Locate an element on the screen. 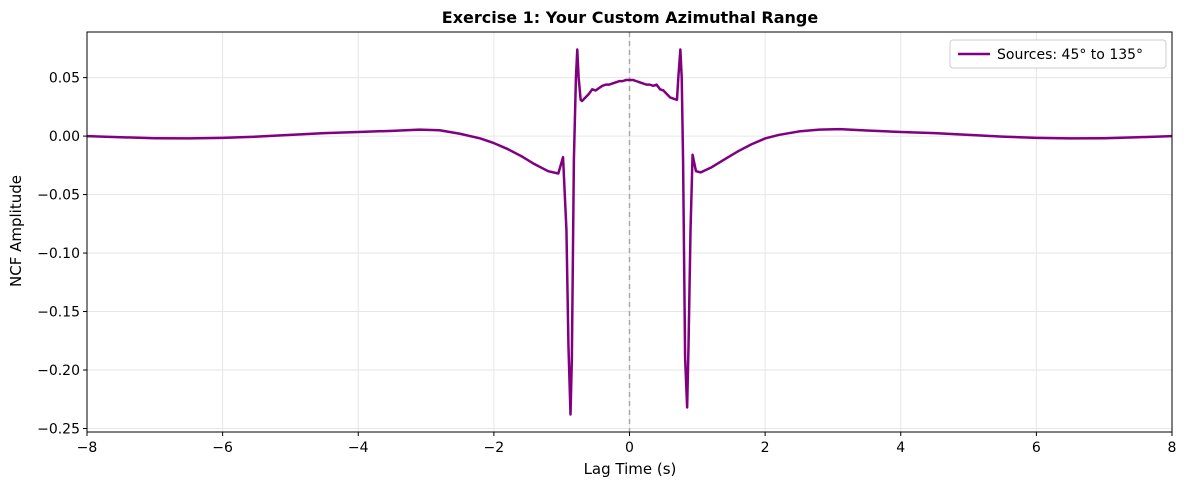  y-axis: 0.05 0.00 −0.05 −0.10 −0.15 −0.20 −0.25 is located at coordinates (62, 254).